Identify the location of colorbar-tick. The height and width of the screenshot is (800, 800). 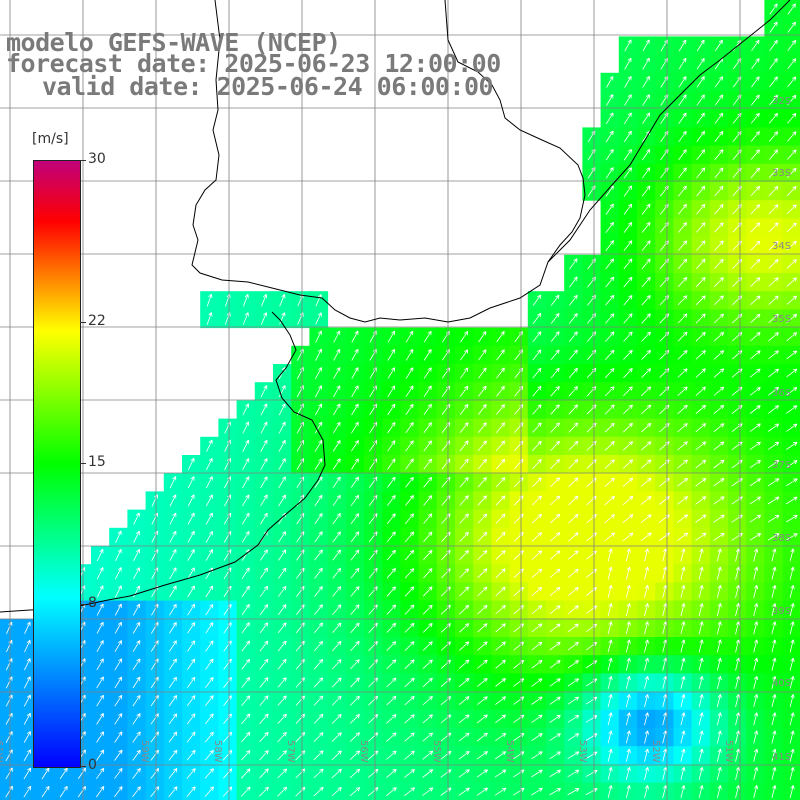
(83, 605).